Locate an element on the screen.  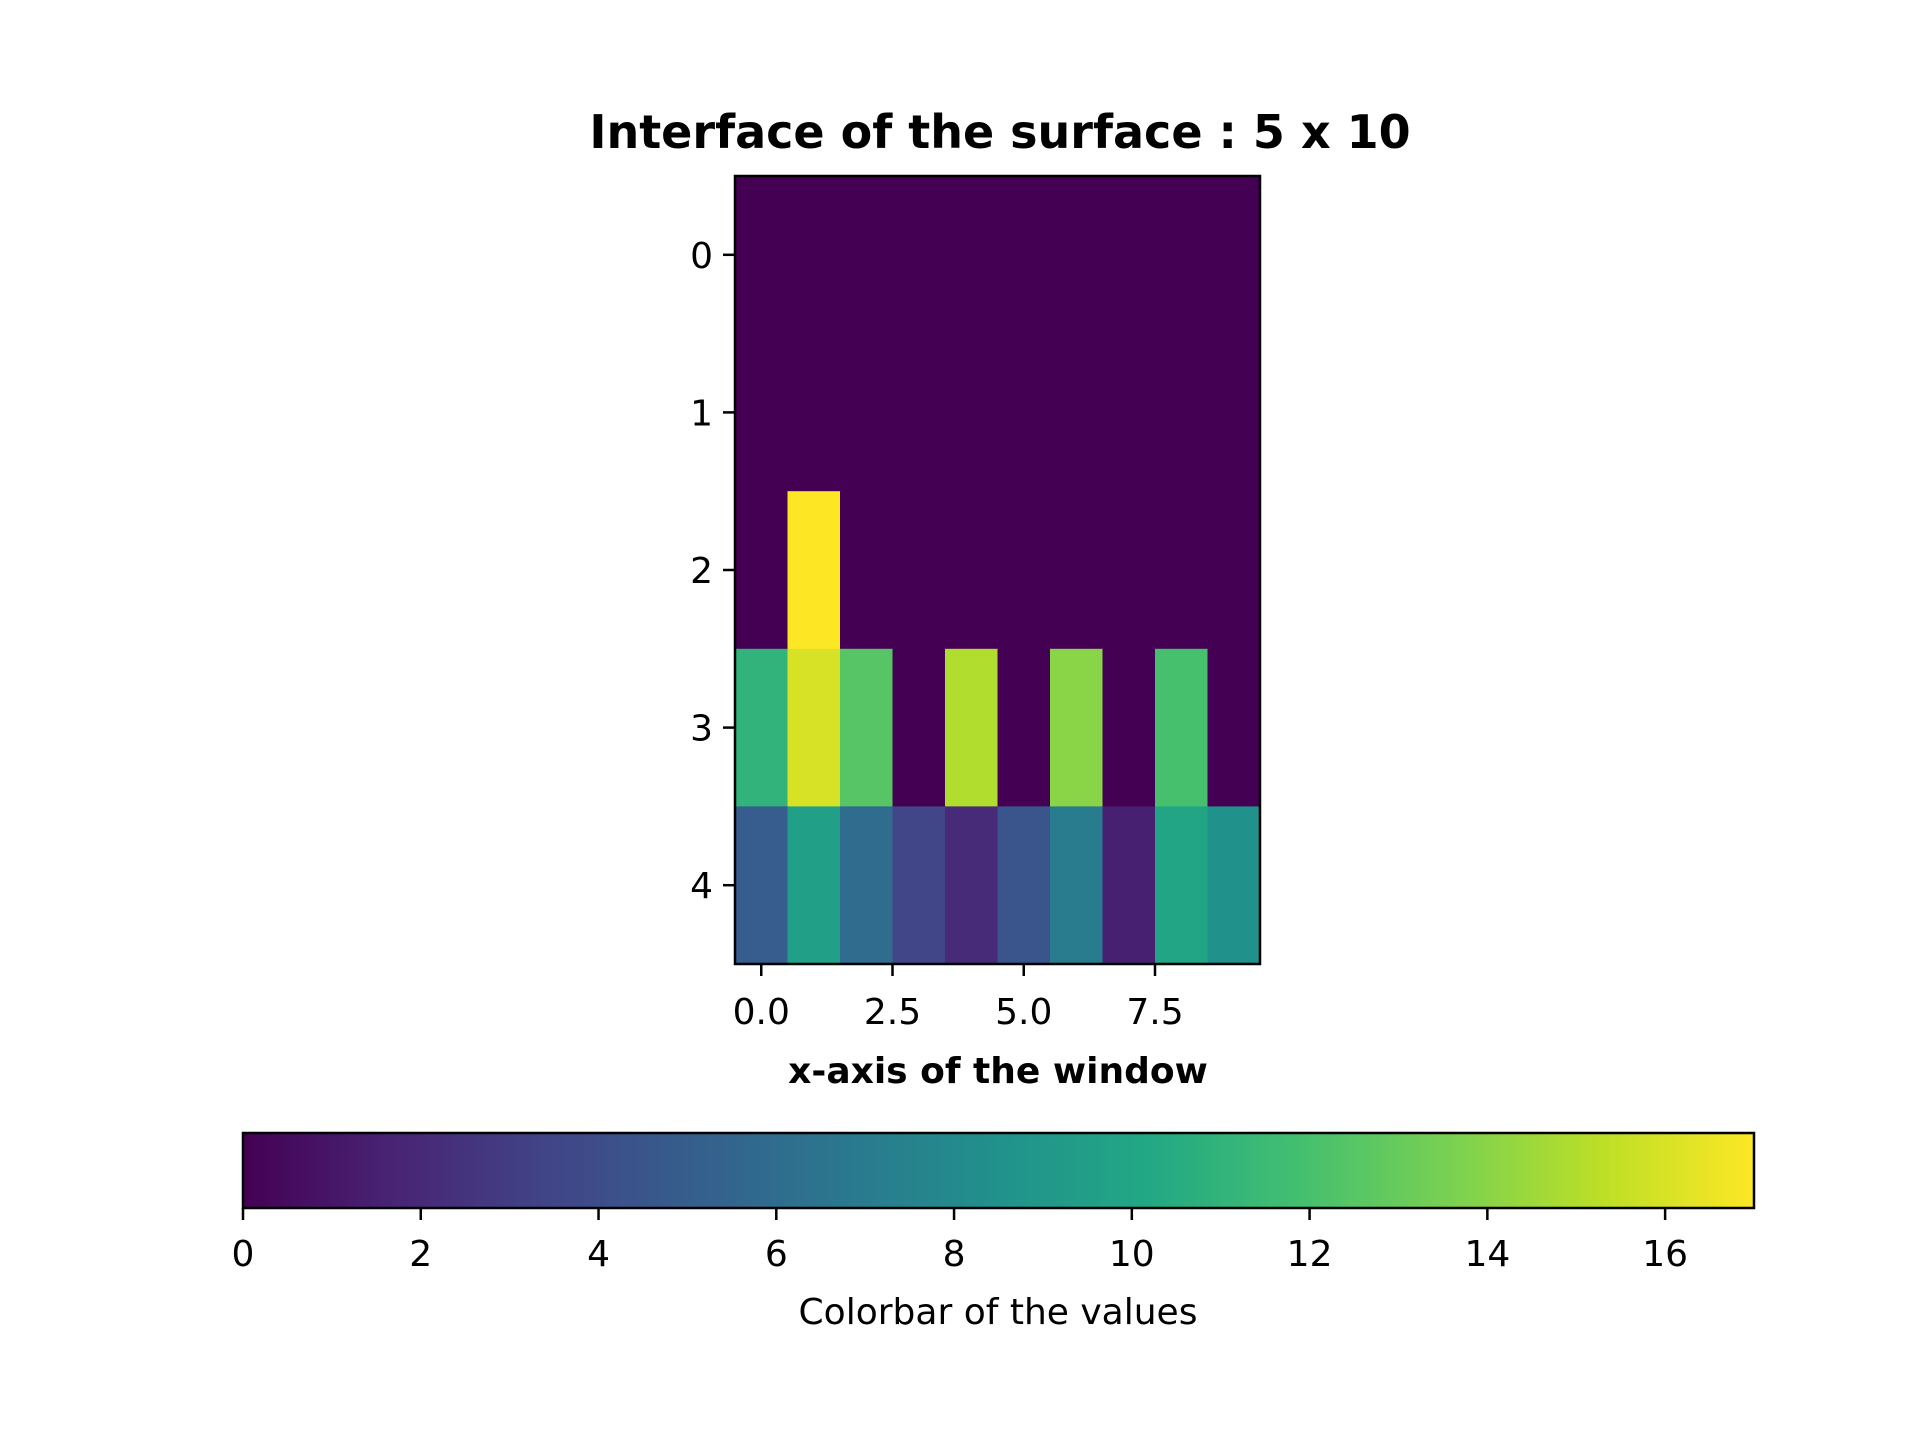
y-tick-label: 2 is located at coordinates (701, 571).